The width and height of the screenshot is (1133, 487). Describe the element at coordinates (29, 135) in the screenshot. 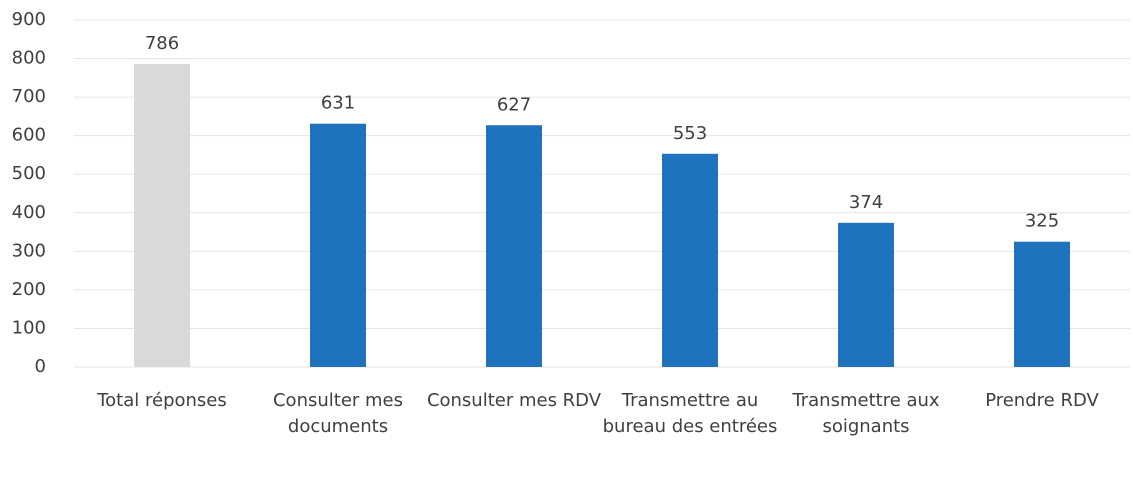

I see `y-tick-label: 600` at that location.